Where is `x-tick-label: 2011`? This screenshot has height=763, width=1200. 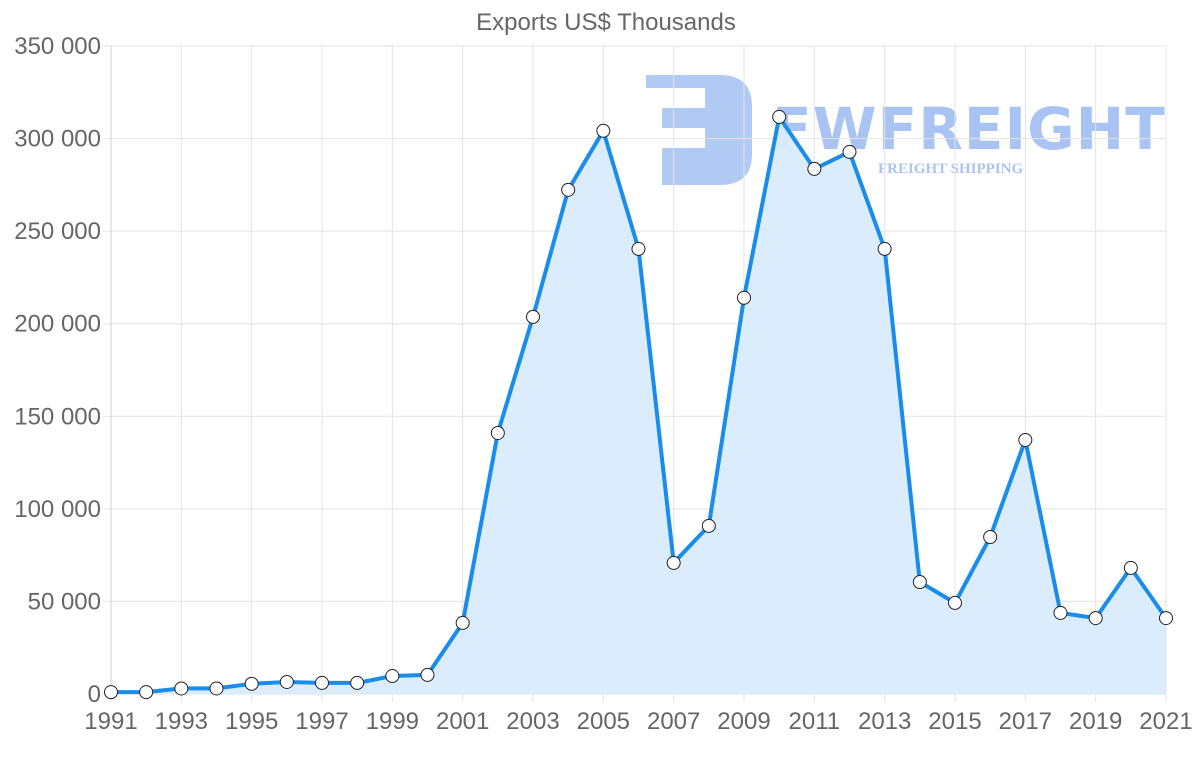 x-tick-label: 2011 is located at coordinates (815, 721).